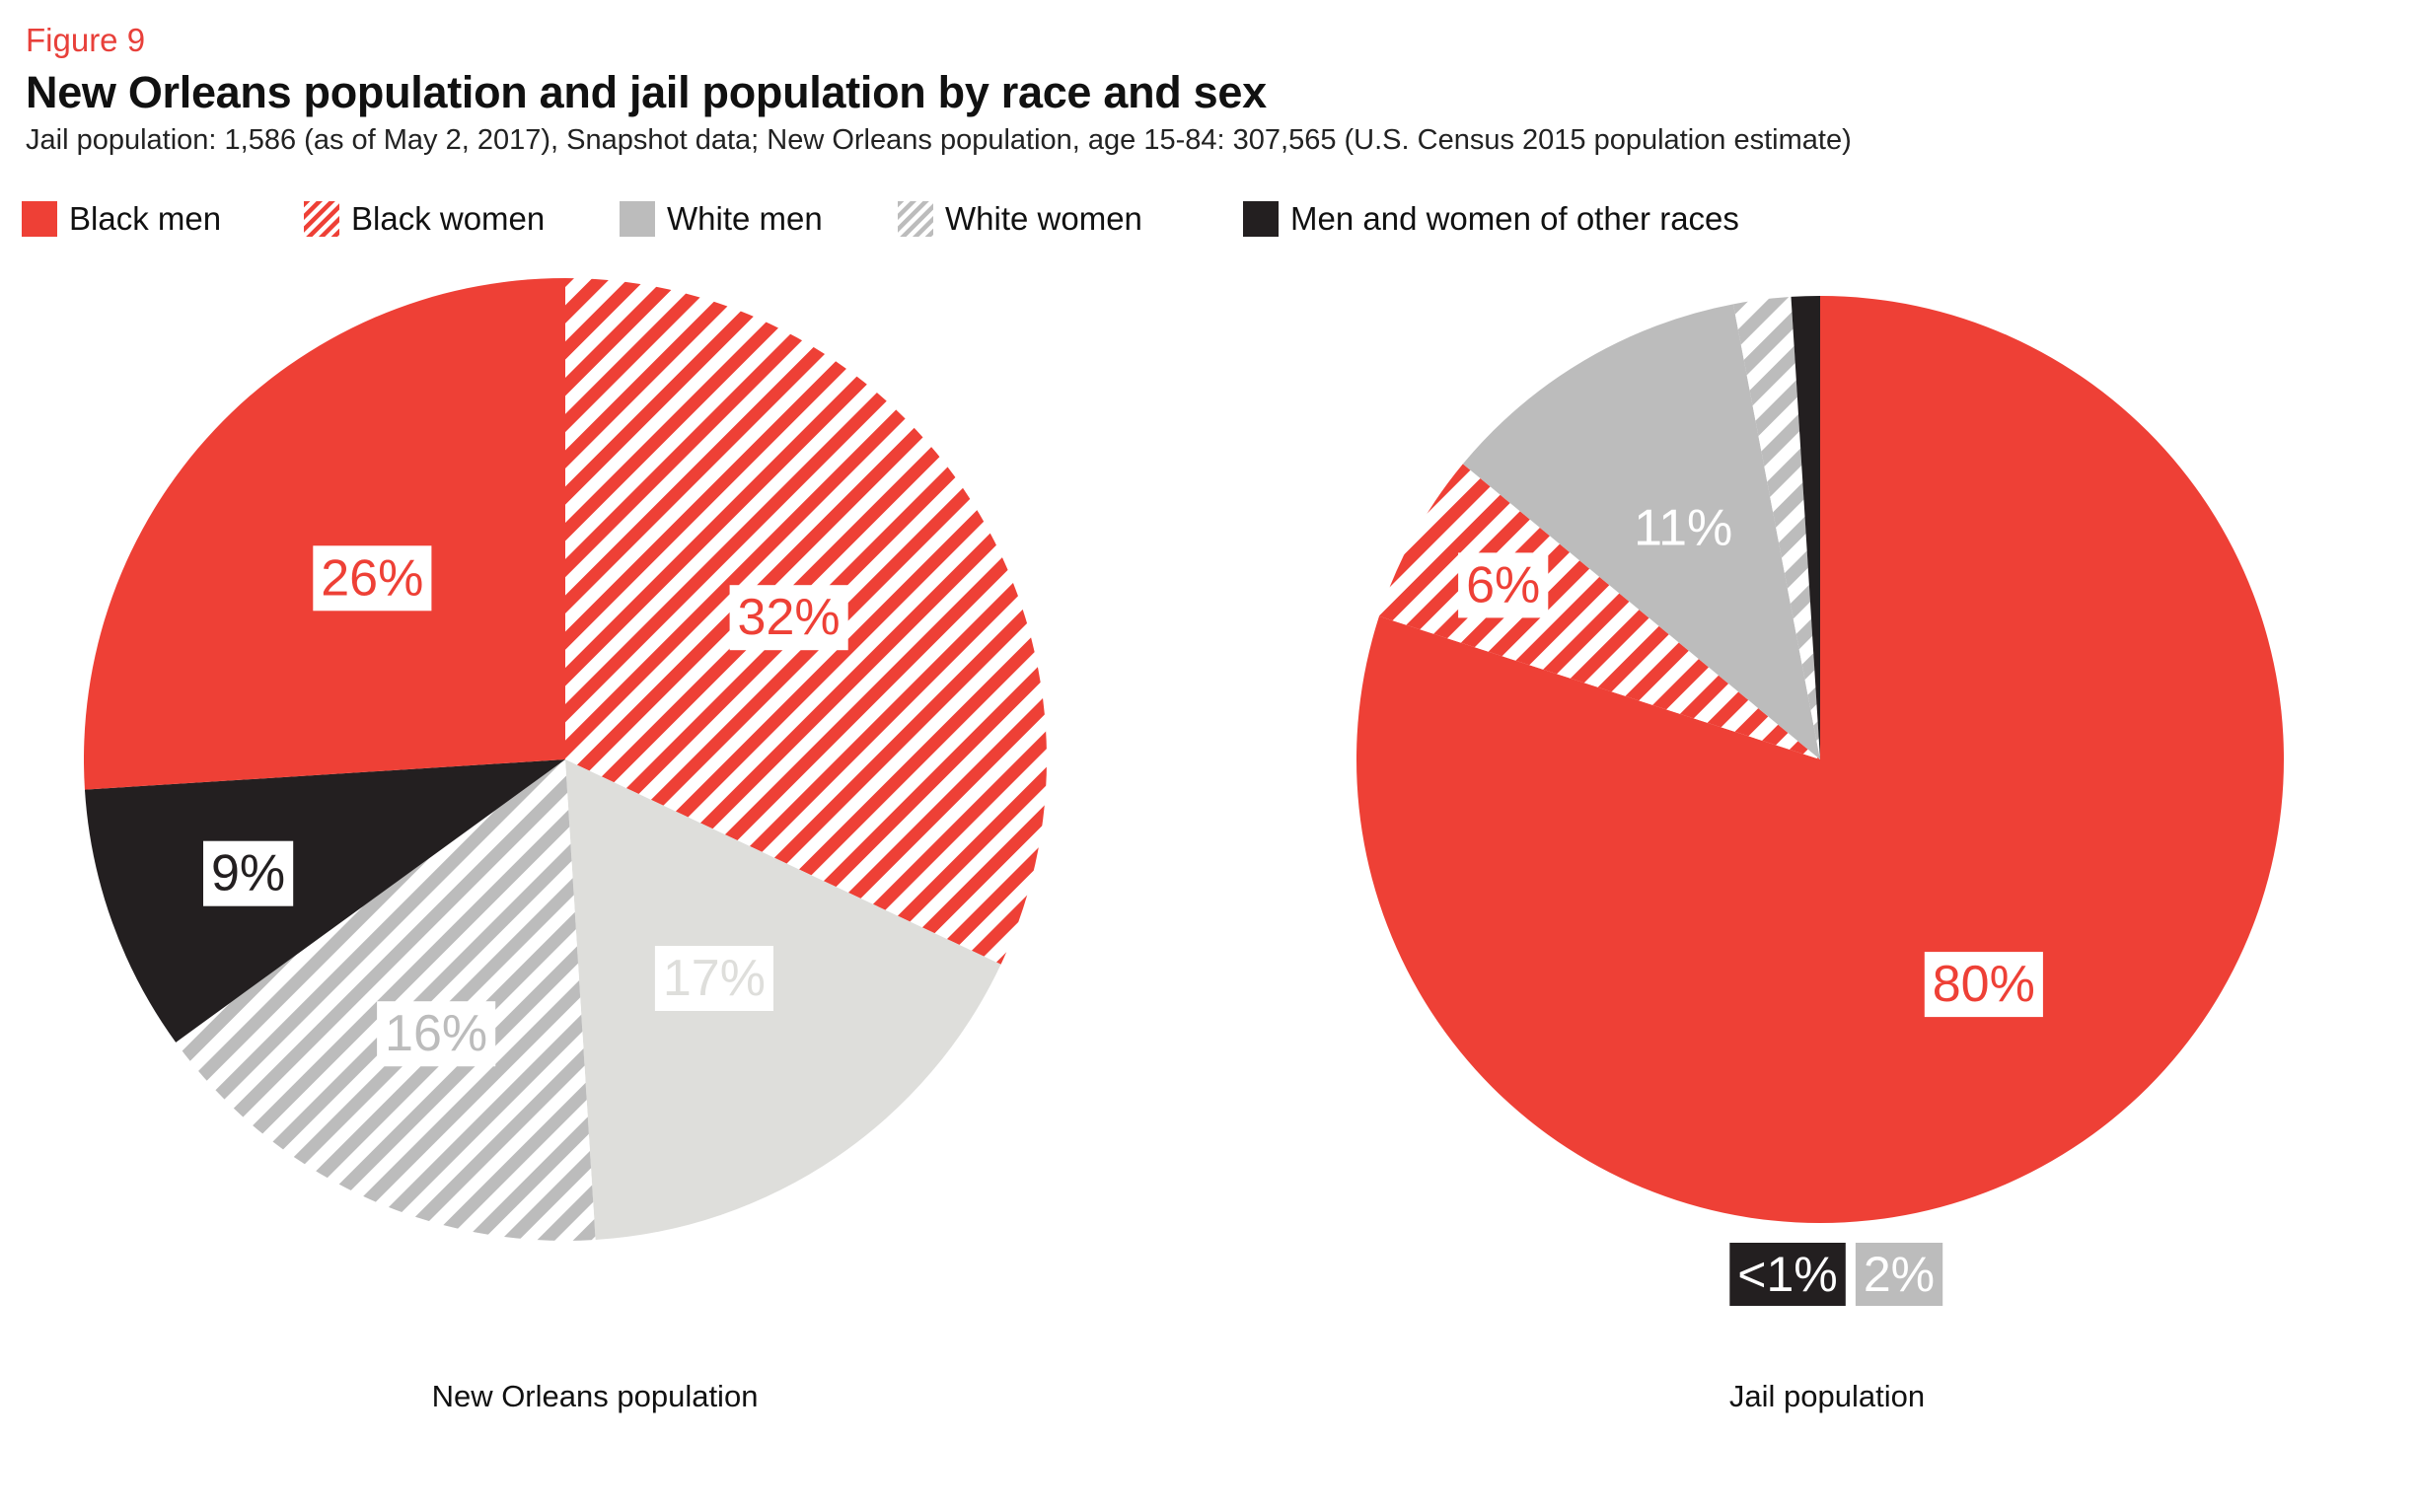  I want to click on legend-swatch-black-women, so click(322, 219).